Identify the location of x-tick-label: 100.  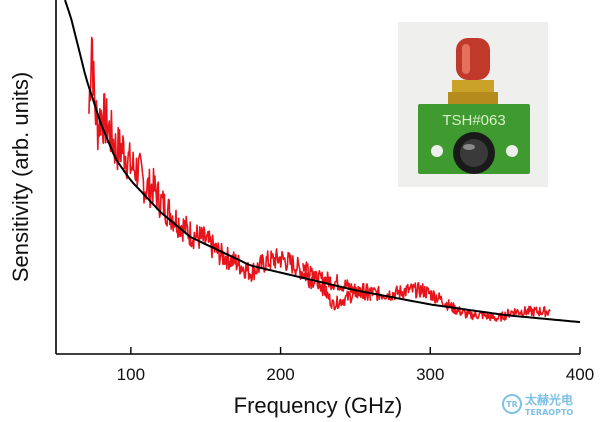
(131, 374).